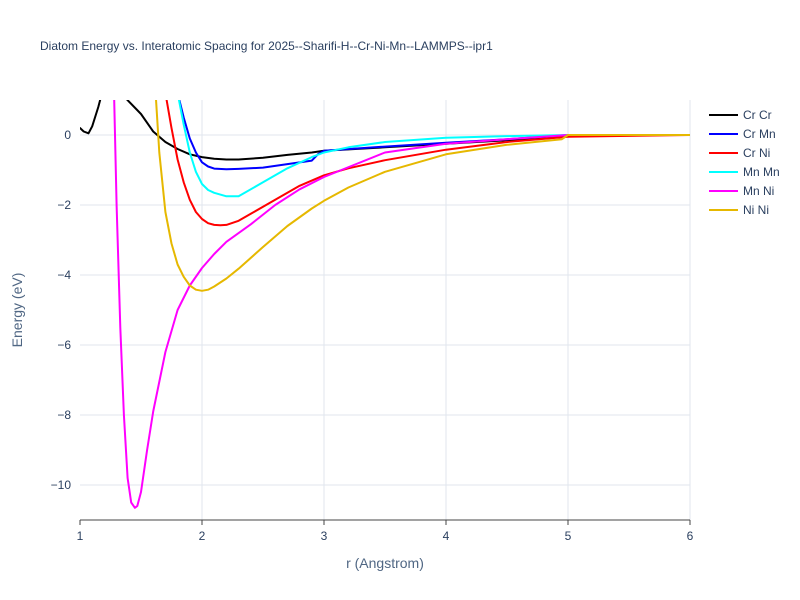 Image resolution: width=800 pixels, height=600 pixels. Describe the element at coordinates (568, 536) in the screenshot. I see `x-tick-label: 5` at that location.